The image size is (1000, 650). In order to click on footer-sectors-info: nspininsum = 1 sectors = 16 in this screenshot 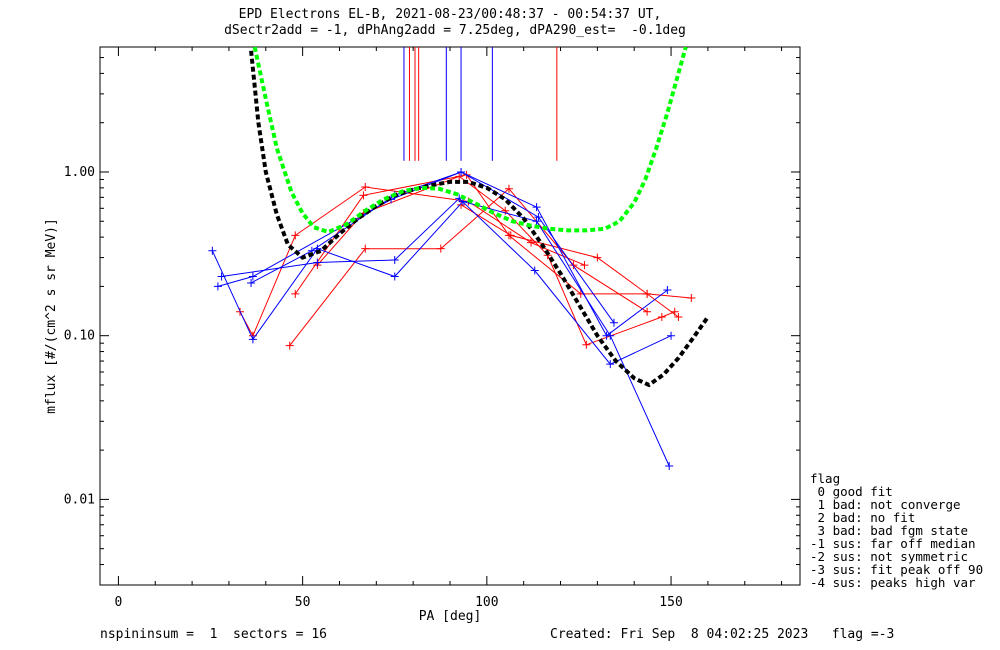, I will do `click(213, 634)`.